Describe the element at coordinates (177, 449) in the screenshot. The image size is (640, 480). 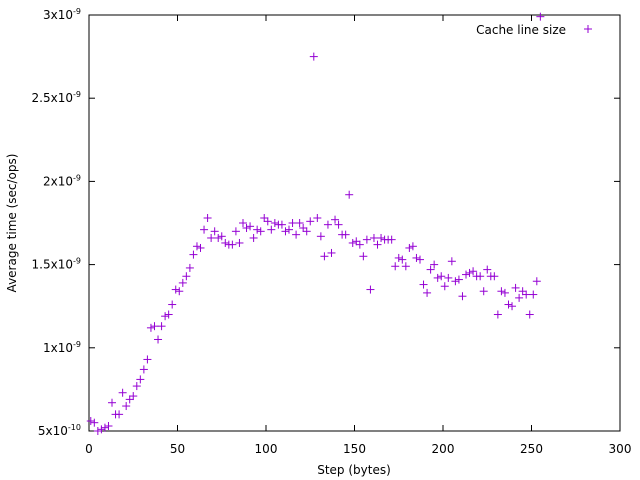
I see `x-tick-label: 50` at that location.